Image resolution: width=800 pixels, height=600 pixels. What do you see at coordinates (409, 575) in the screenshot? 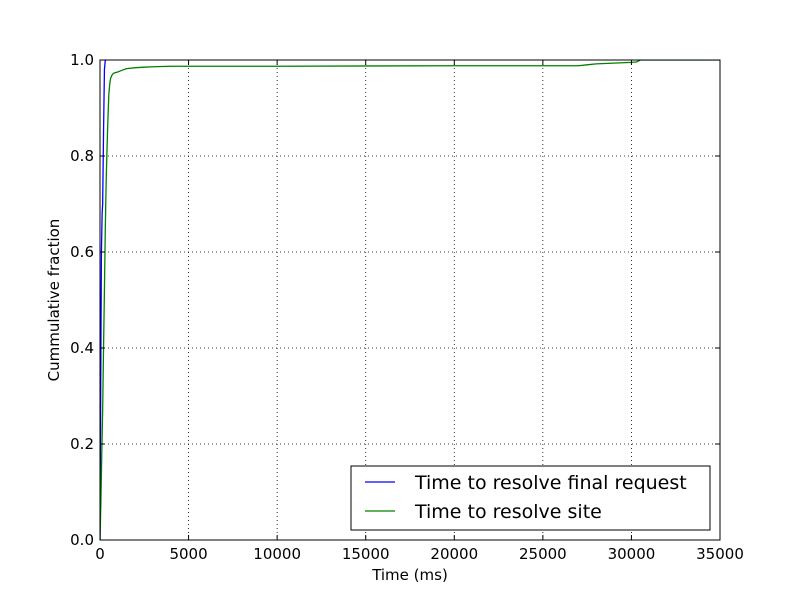
I see `x-axis-label: Time (ms)` at bounding box center [409, 575].